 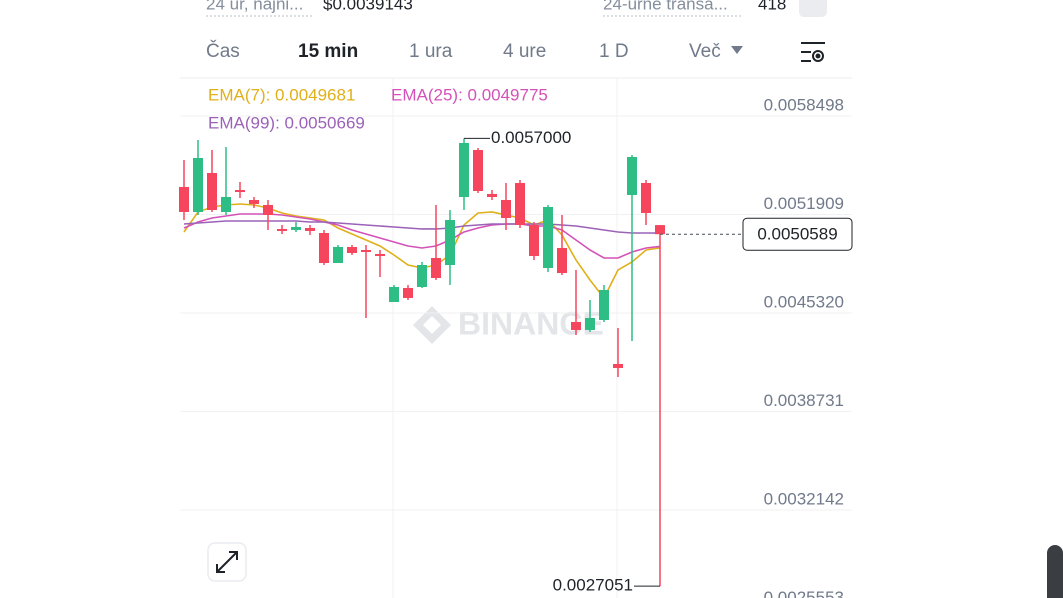 What do you see at coordinates (286, 122) in the screenshot?
I see `legend-entry: EMA(99): 0.0050669` at bounding box center [286, 122].